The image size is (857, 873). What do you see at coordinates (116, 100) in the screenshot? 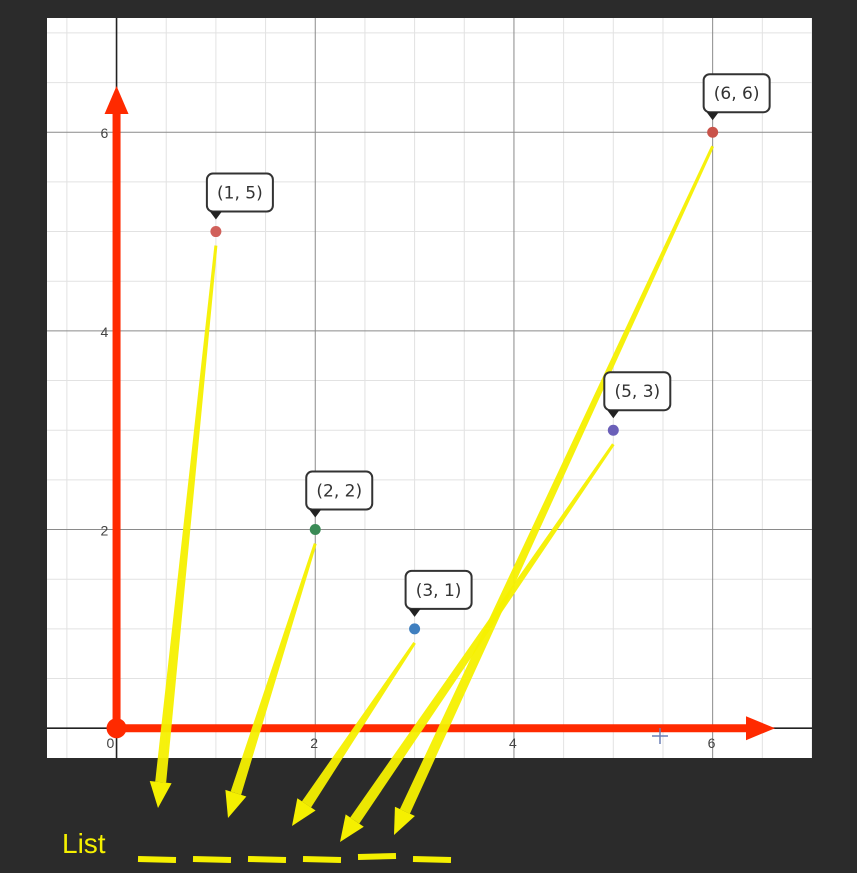
I see `y-axis-arrow-head` at bounding box center [116, 100].